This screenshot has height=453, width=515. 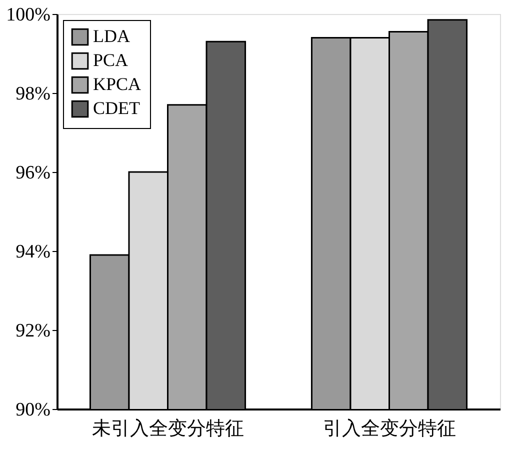 I want to click on legend-label: PCA, so click(x=110, y=60).